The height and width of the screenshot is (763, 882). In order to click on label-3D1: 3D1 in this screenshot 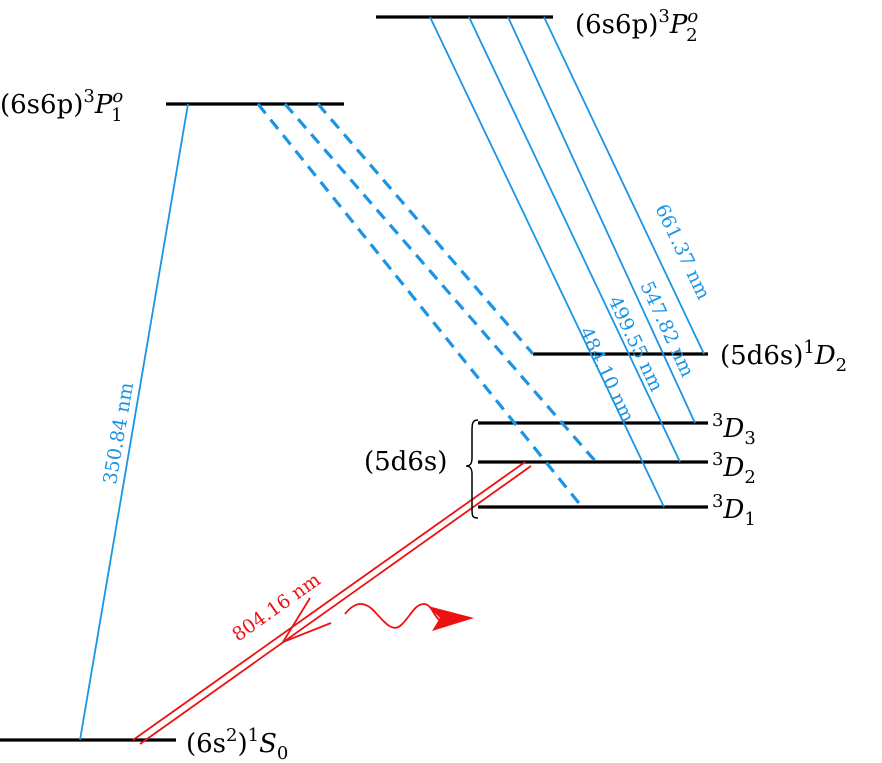, I will do `click(734, 510)`.